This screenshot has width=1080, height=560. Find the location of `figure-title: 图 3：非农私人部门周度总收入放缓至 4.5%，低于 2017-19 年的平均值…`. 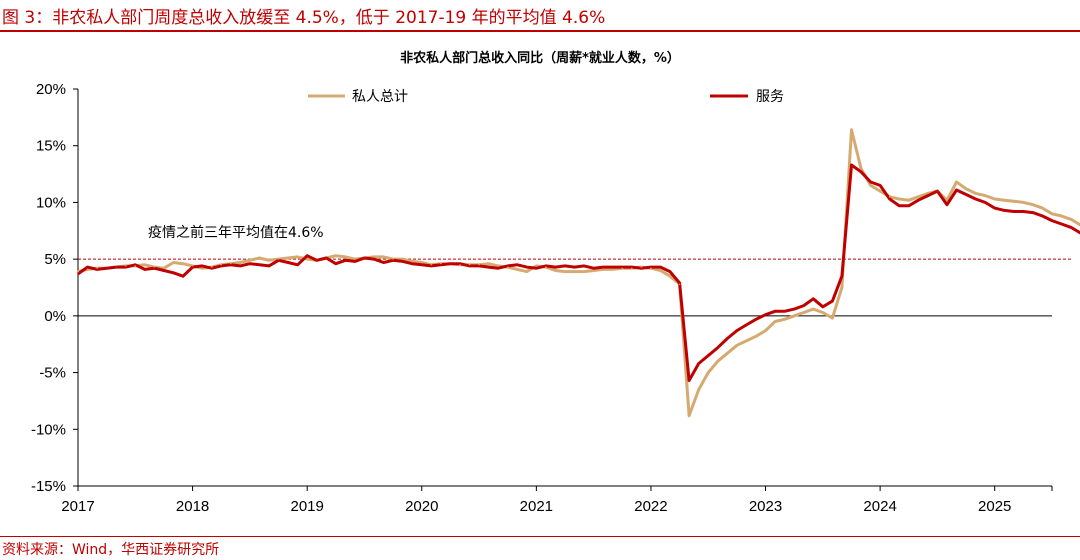

figure-title: 图 3：非农私人部门周度总收入放缓至 4.5%，低于 2017-19 年的平均值… is located at coordinates (304, 18).